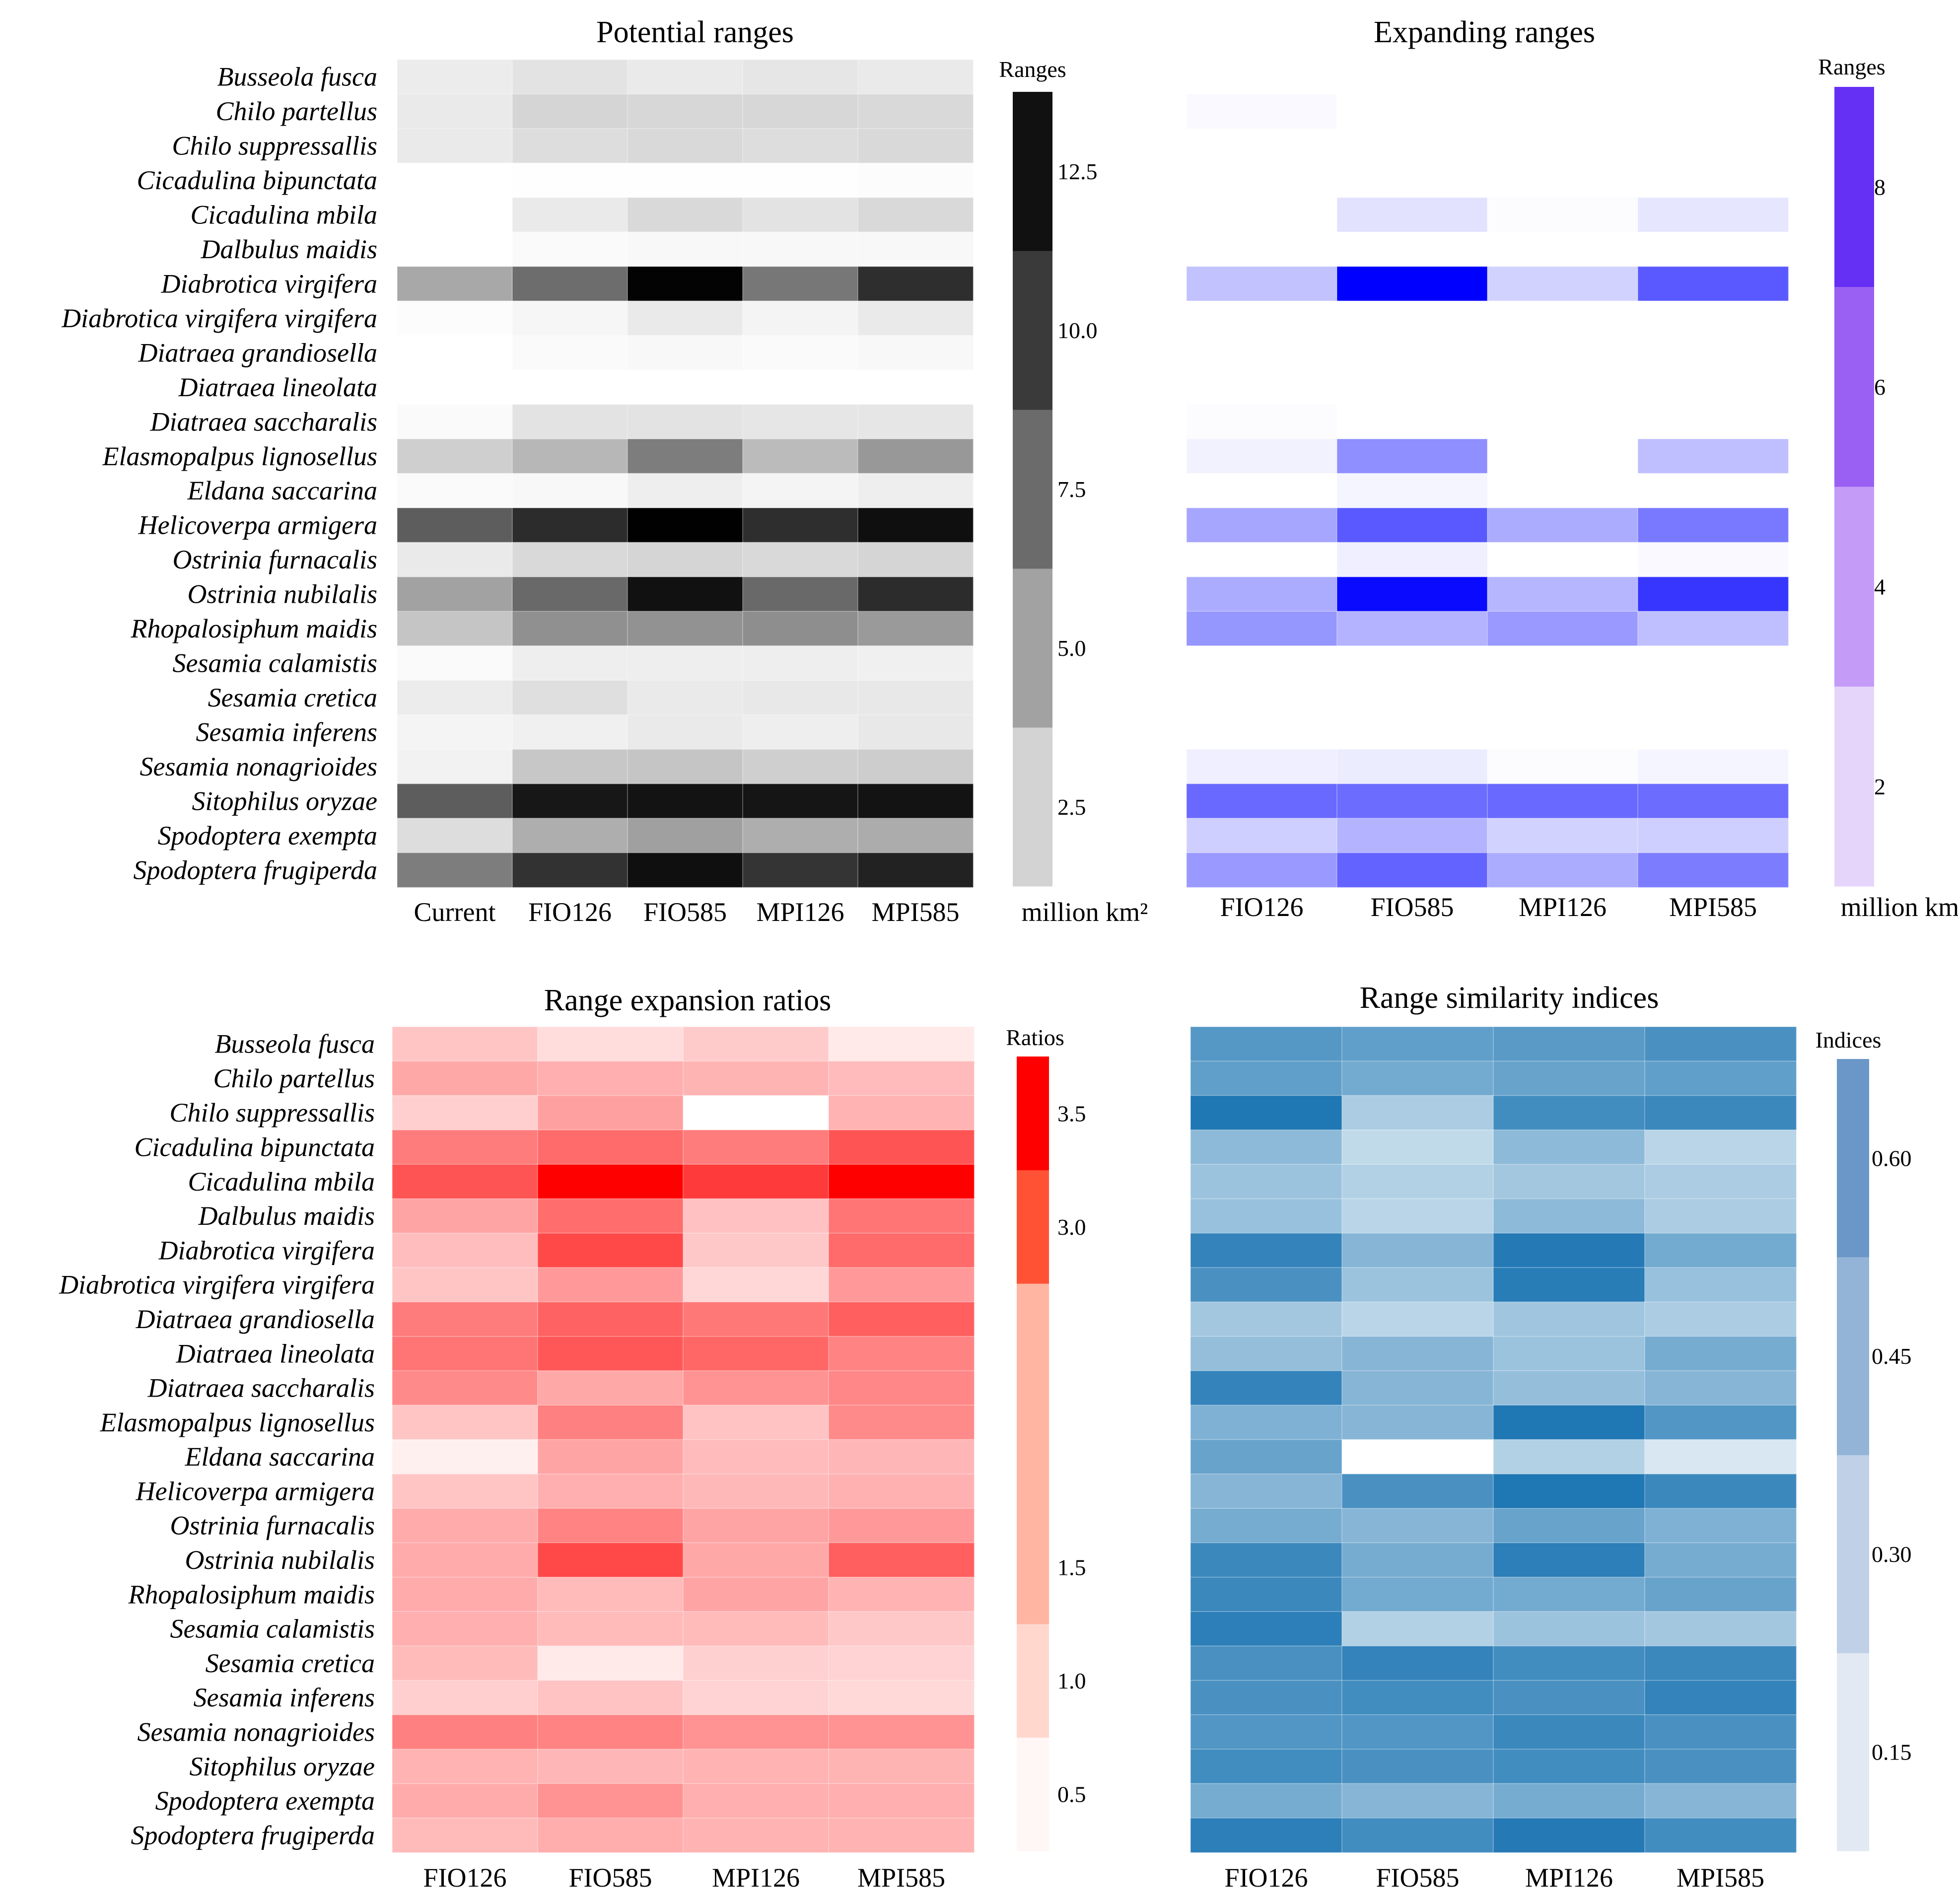 The image size is (1958, 1904). Describe the element at coordinates (1892, 1158) in the screenshot. I see `legend-tick-label: 0.60` at that location.